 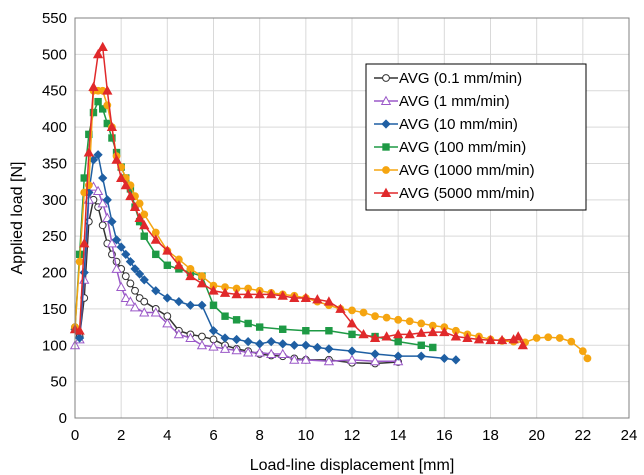 What do you see at coordinates (458, 124) in the screenshot?
I see `legend-label: AVG (10 mm/min)` at bounding box center [458, 124].